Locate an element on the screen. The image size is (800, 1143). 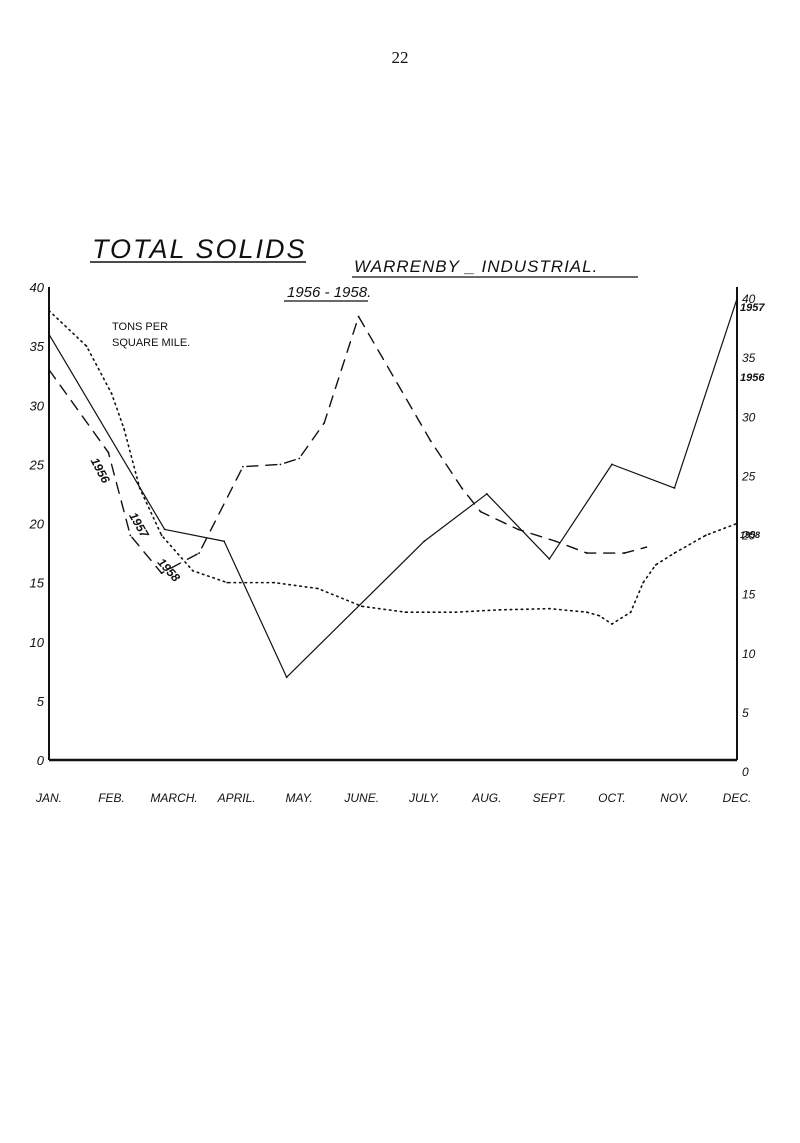
series-label-1957: 1957 is located at coordinates (139, 525).